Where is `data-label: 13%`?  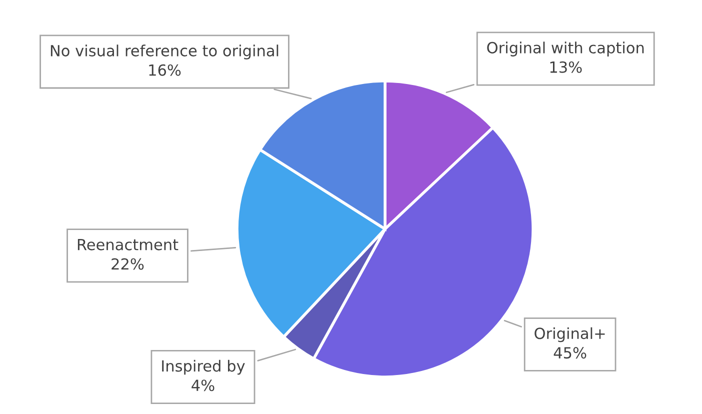 data-label: 13% is located at coordinates (566, 67).